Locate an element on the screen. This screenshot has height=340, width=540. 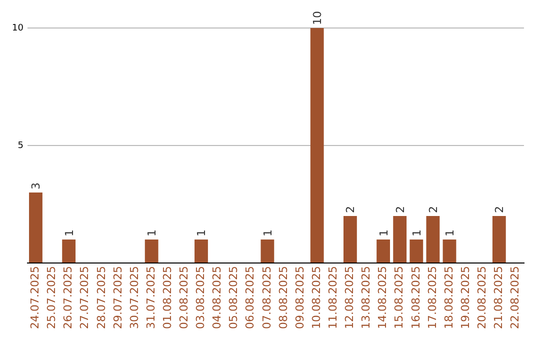
x-tick-label: 15.08.2025 is located at coordinates (399, 298).